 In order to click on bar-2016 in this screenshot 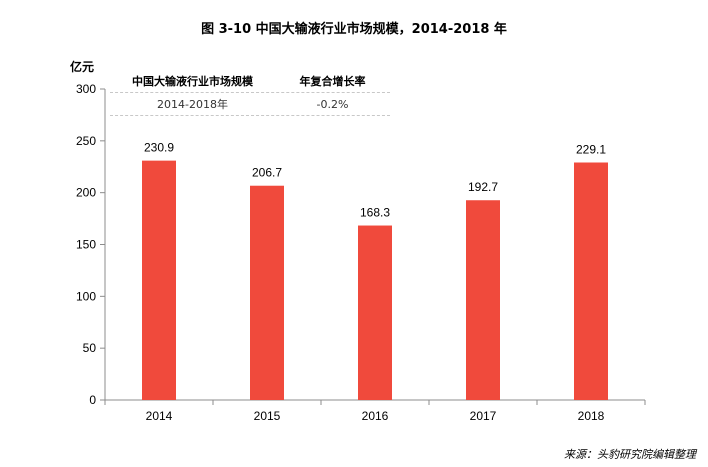, I will do `click(375, 312)`.